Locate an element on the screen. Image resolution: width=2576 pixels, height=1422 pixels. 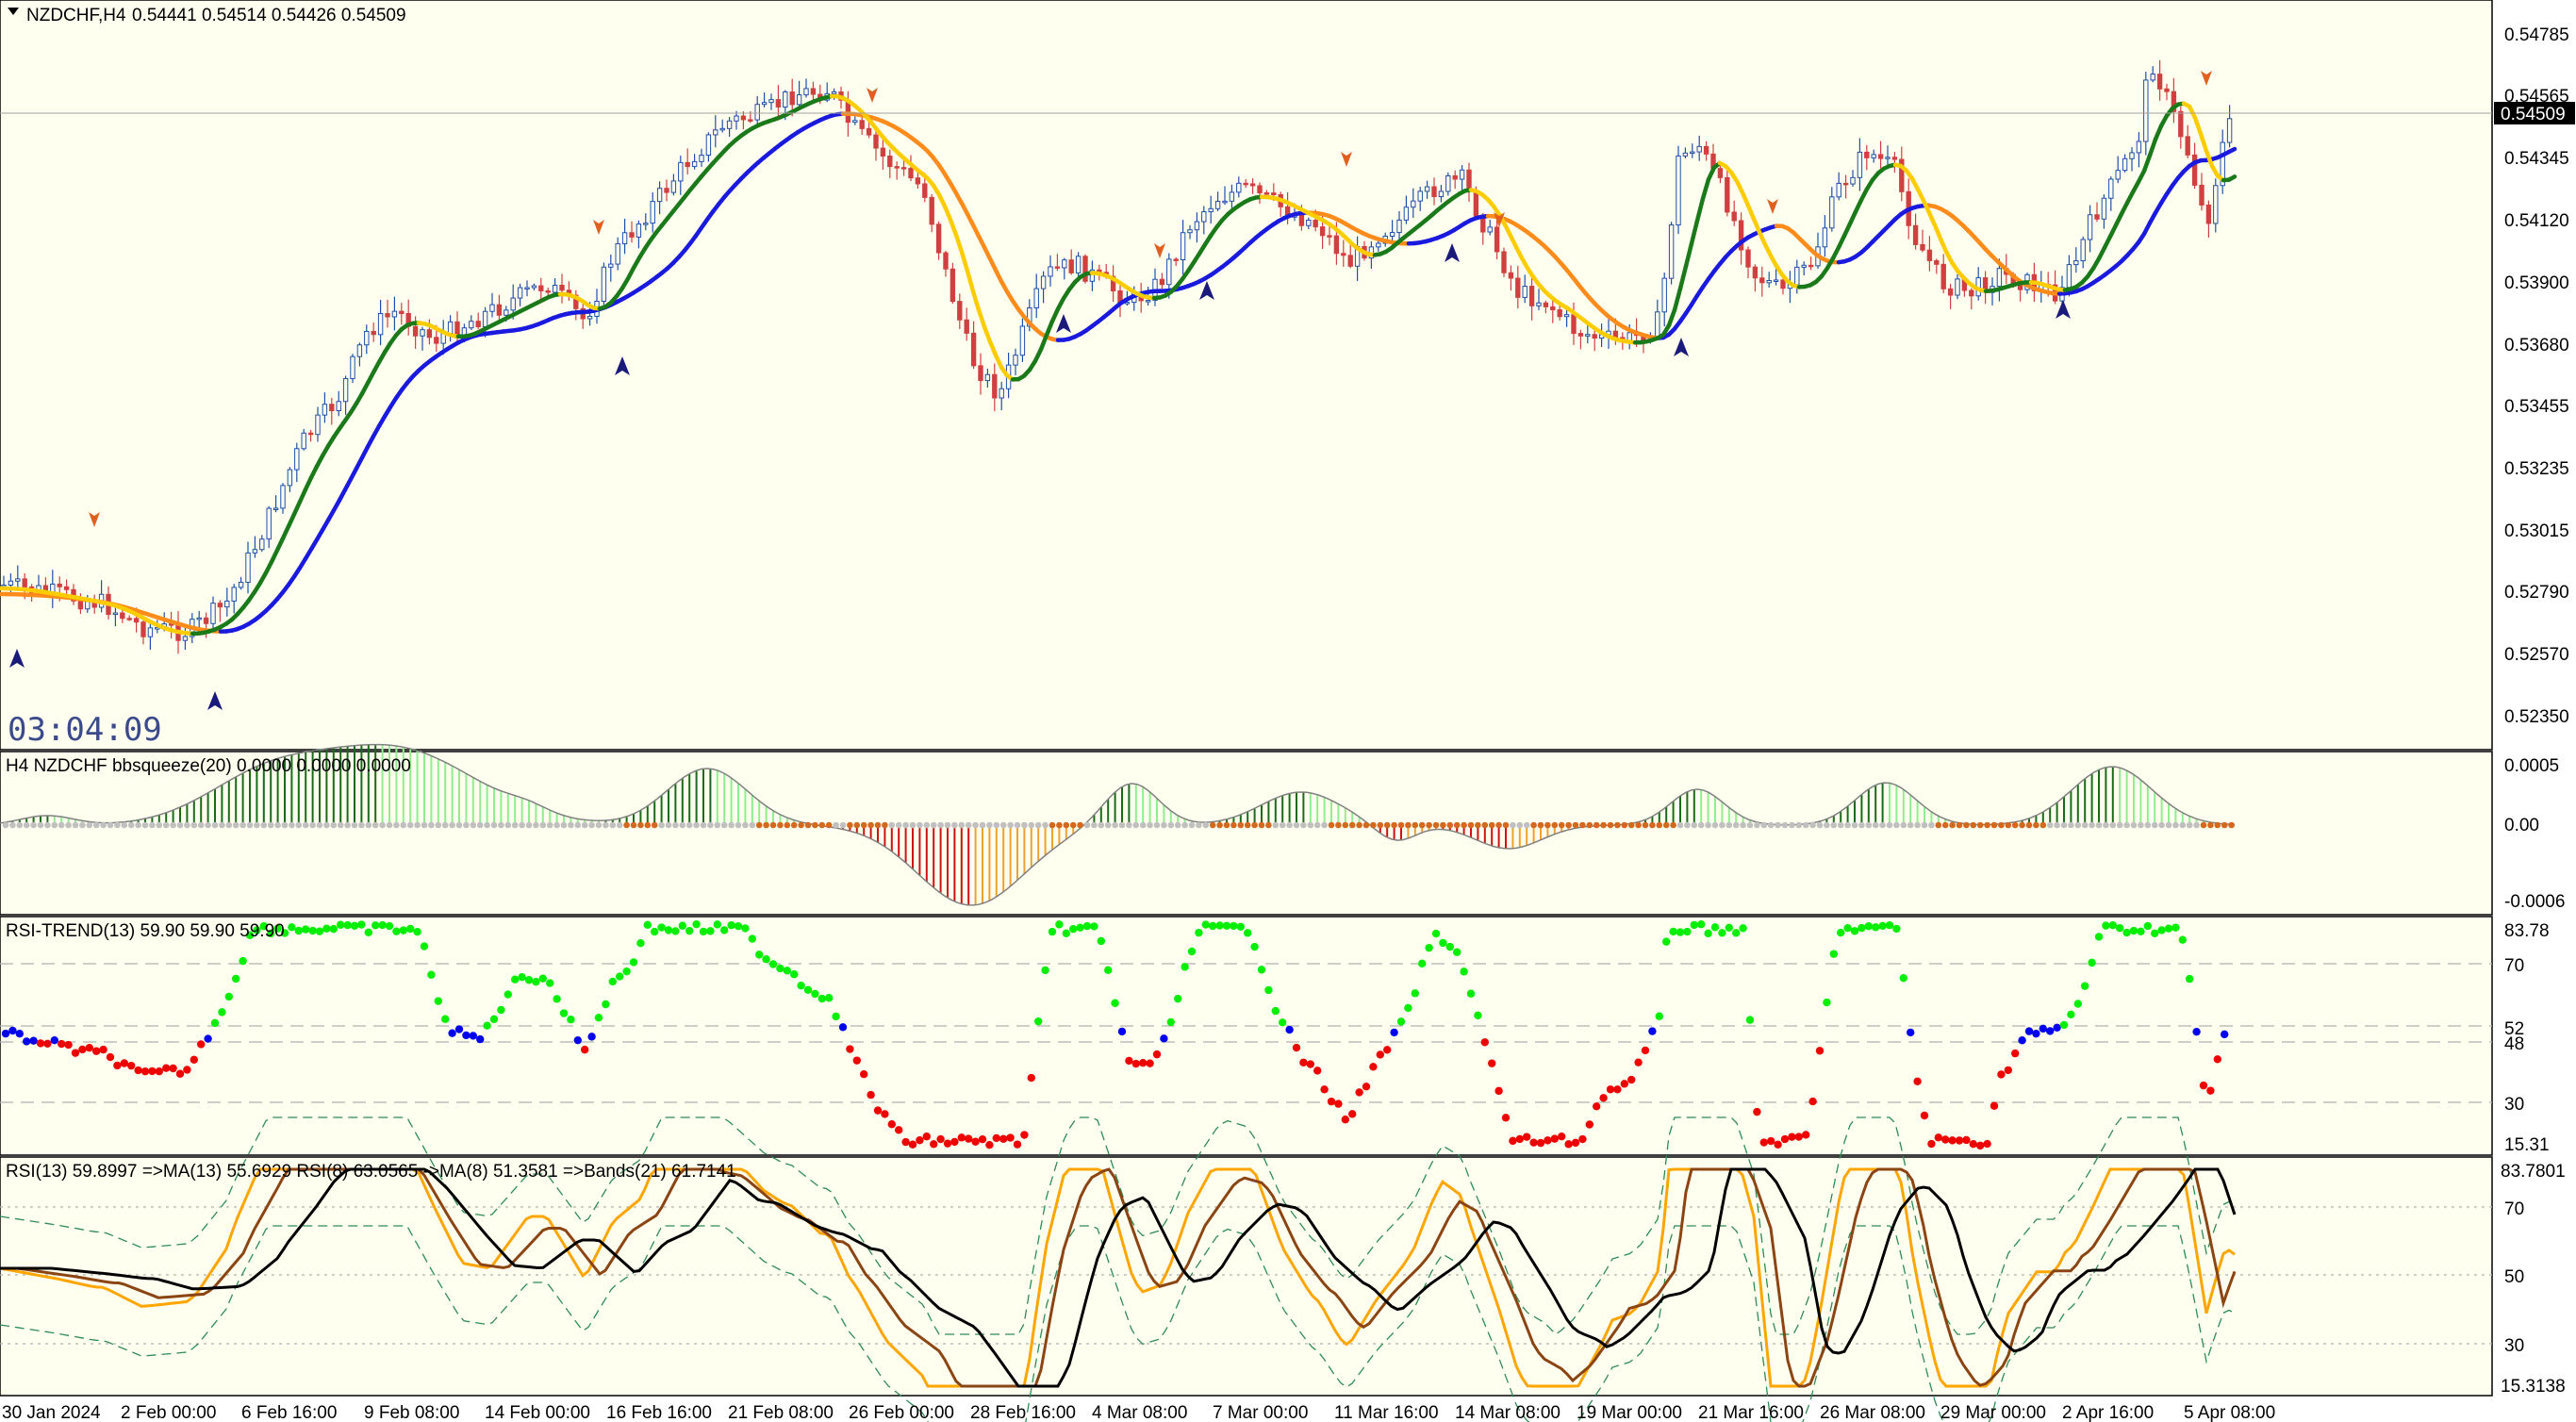
rsi-trend-label: 52 is located at coordinates (2514, 1029).